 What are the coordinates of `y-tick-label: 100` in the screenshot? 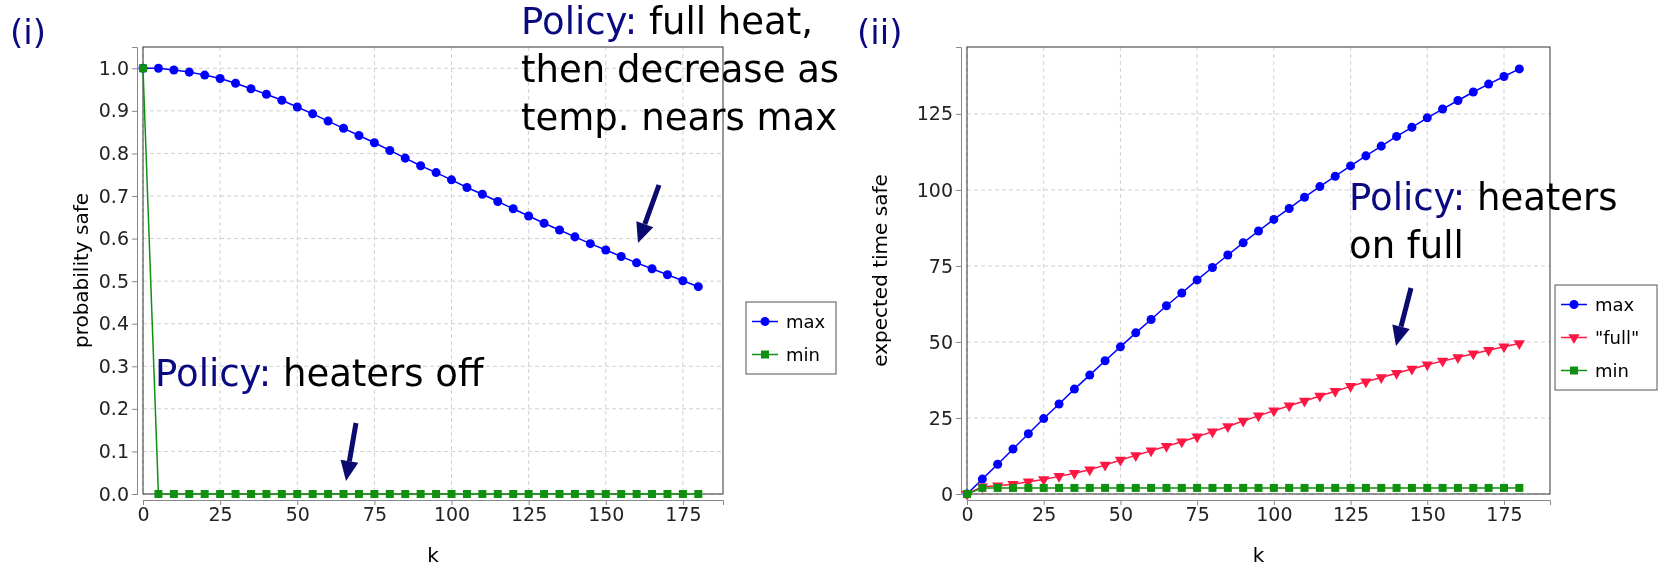 It's located at (934, 189).